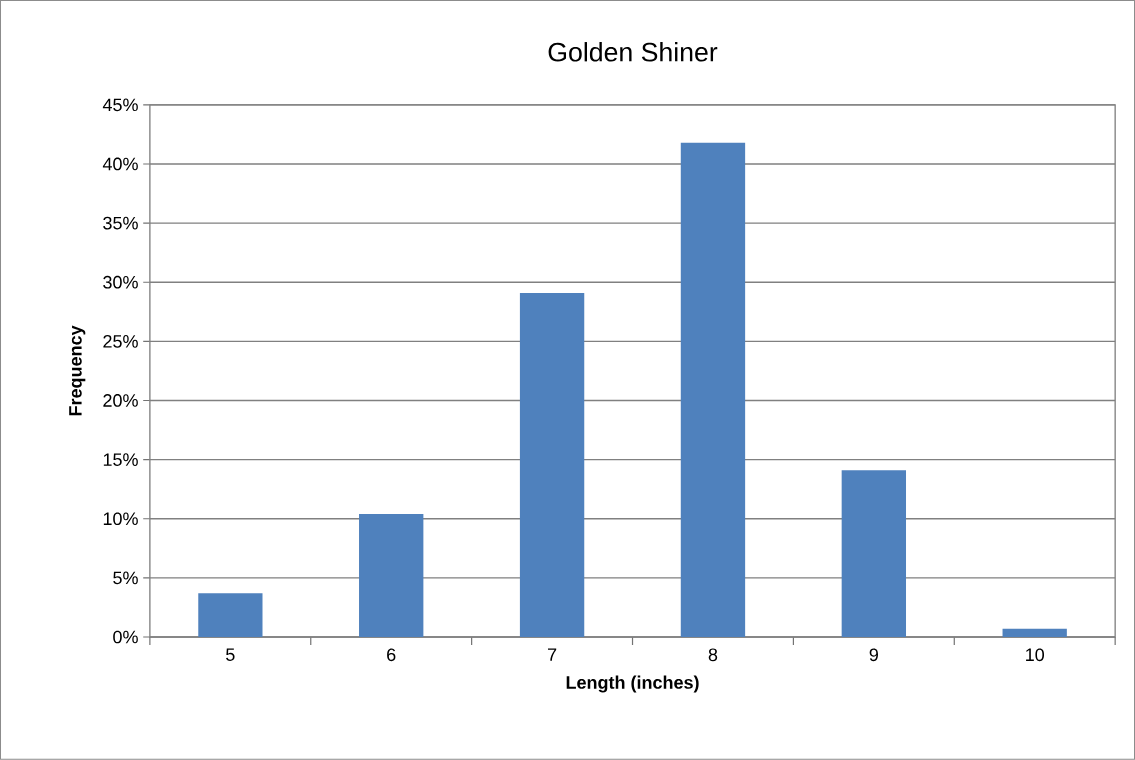 Image resolution: width=1135 pixels, height=760 pixels. What do you see at coordinates (120, 519) in the screenshot?
I see `y-tick-label: 10%` at bounding box center [120, 519].